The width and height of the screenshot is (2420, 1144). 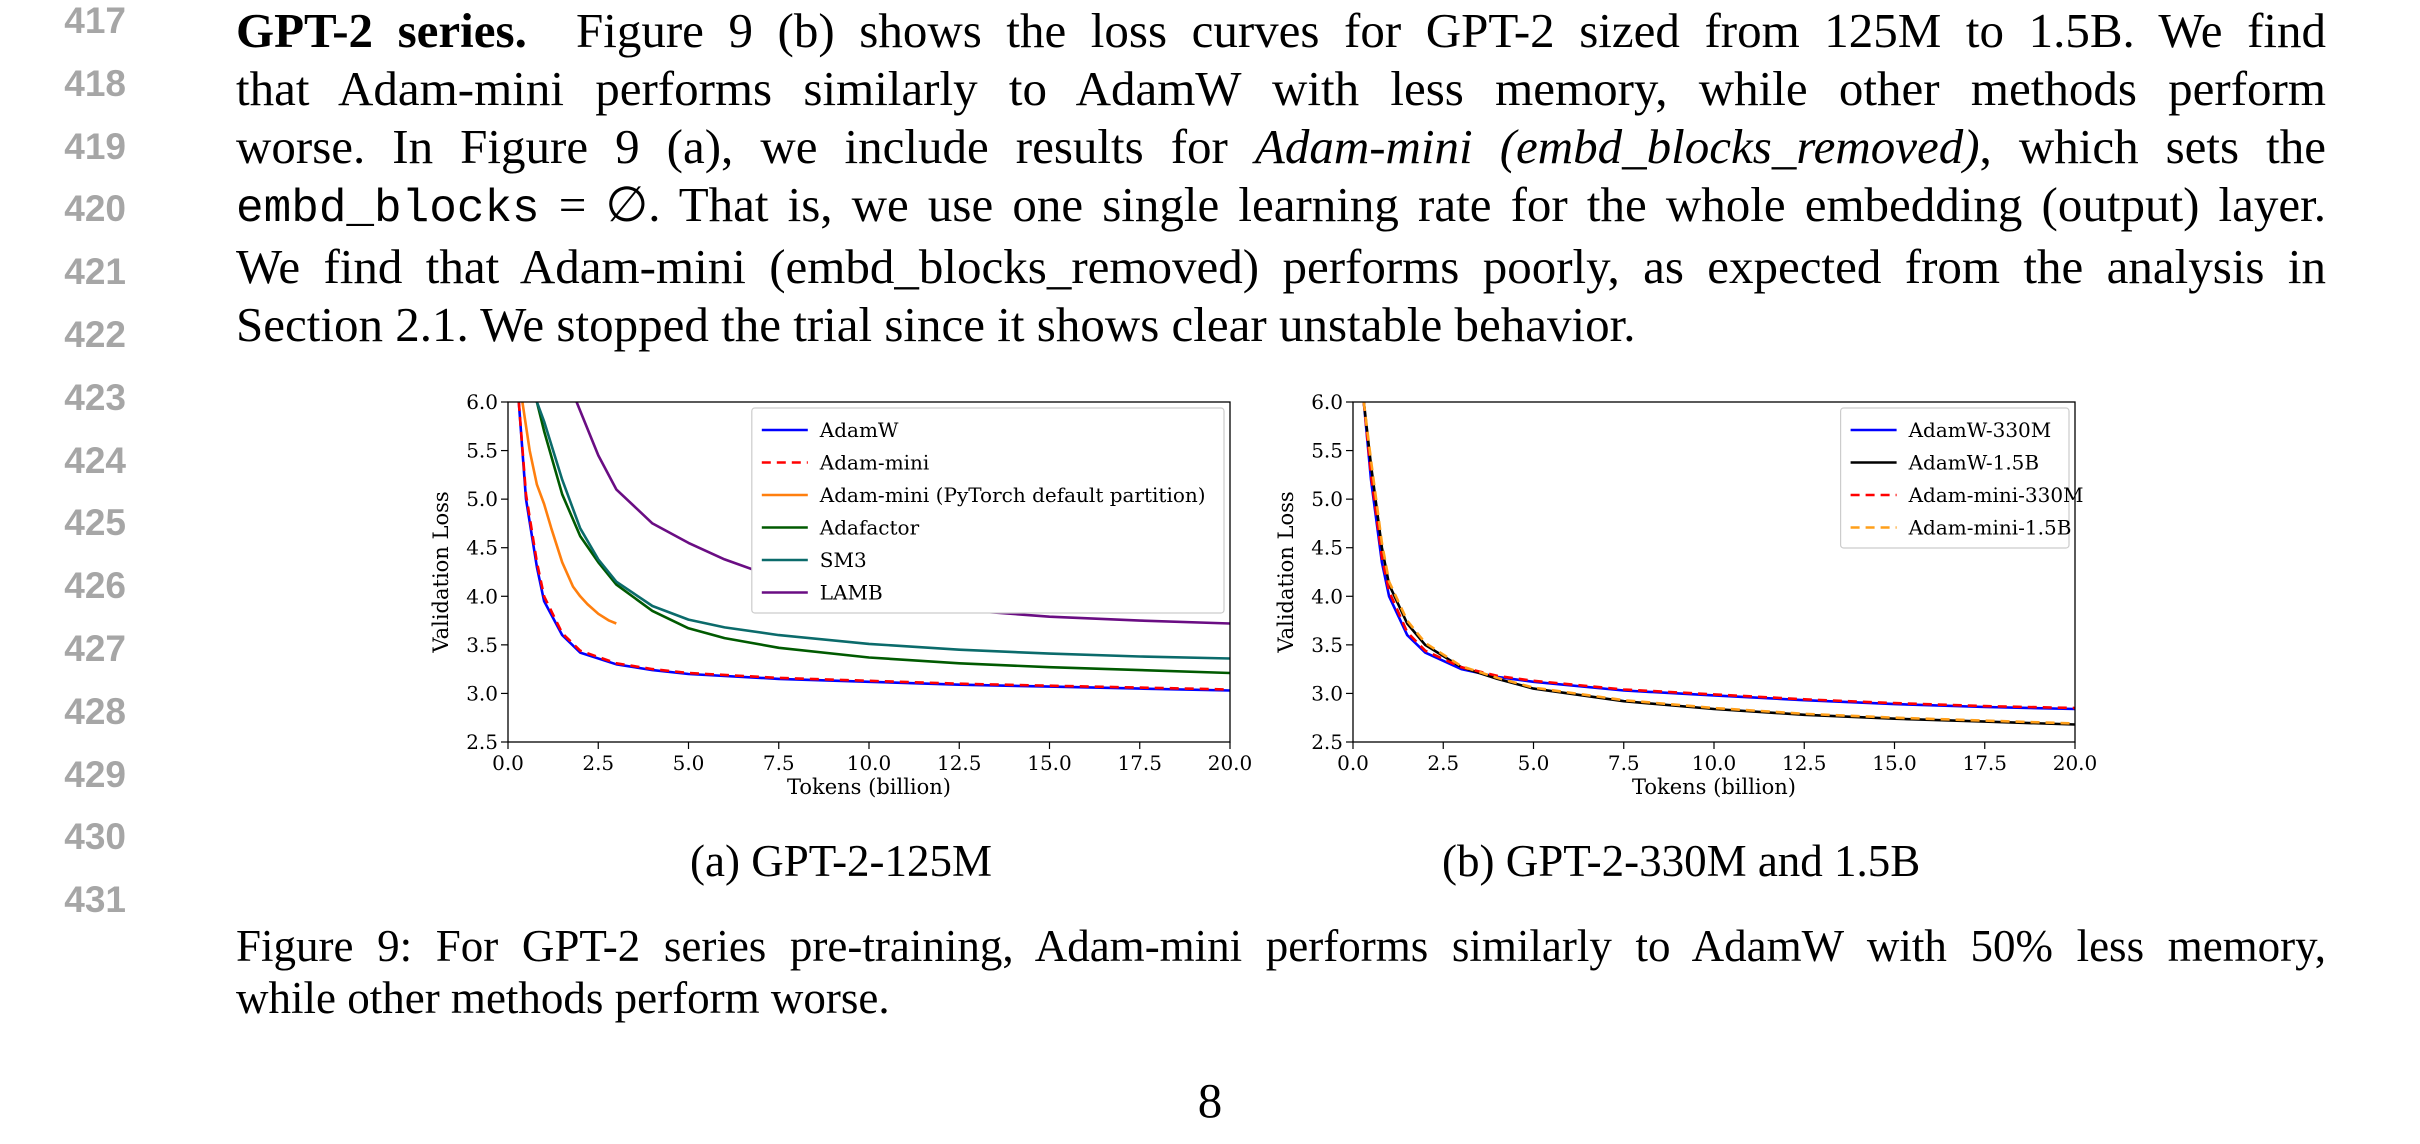 What do you see at coordinates (95, 209) in the screenshot?
I see `line-number: 420` at bounding box center [95, 209].